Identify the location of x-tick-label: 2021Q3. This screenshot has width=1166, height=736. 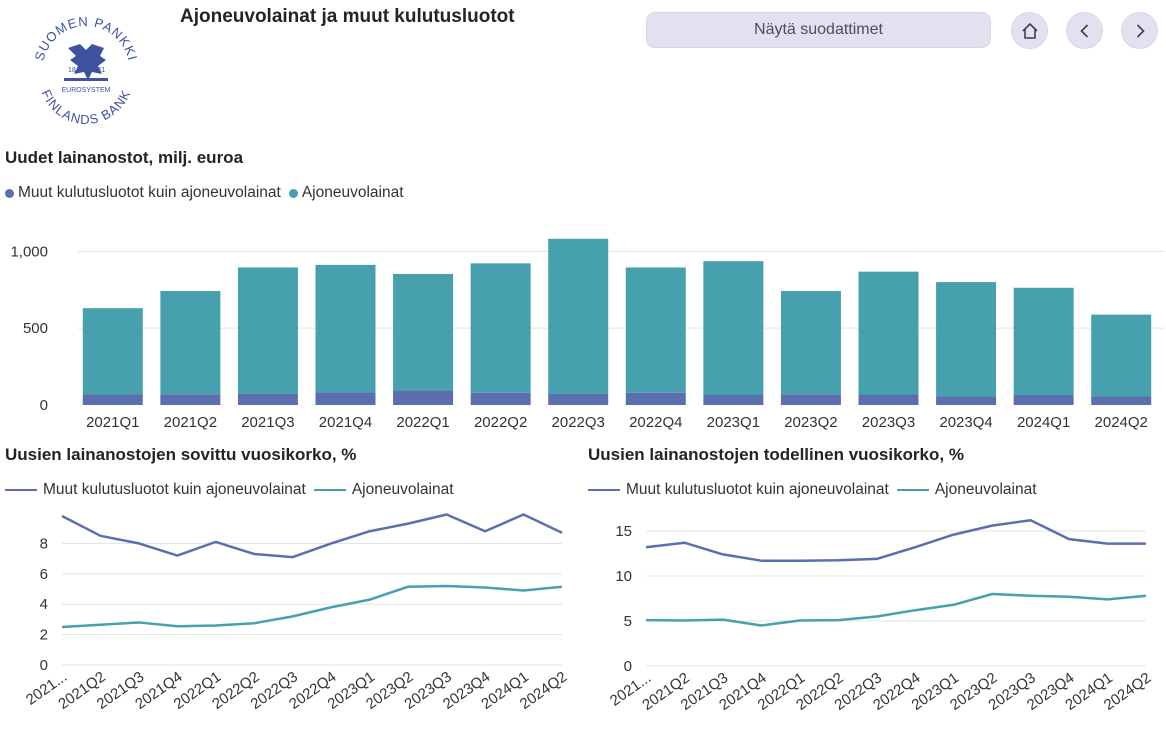
(267, 422).